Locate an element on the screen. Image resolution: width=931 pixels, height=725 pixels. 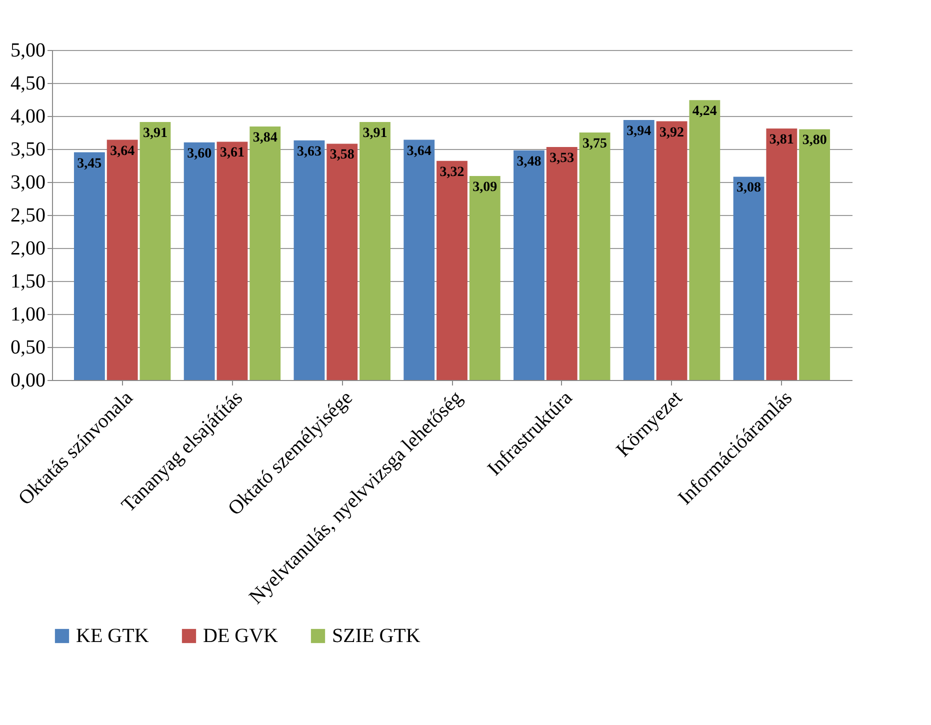
data-label: 3,48 is located at coordinates (529, 162).